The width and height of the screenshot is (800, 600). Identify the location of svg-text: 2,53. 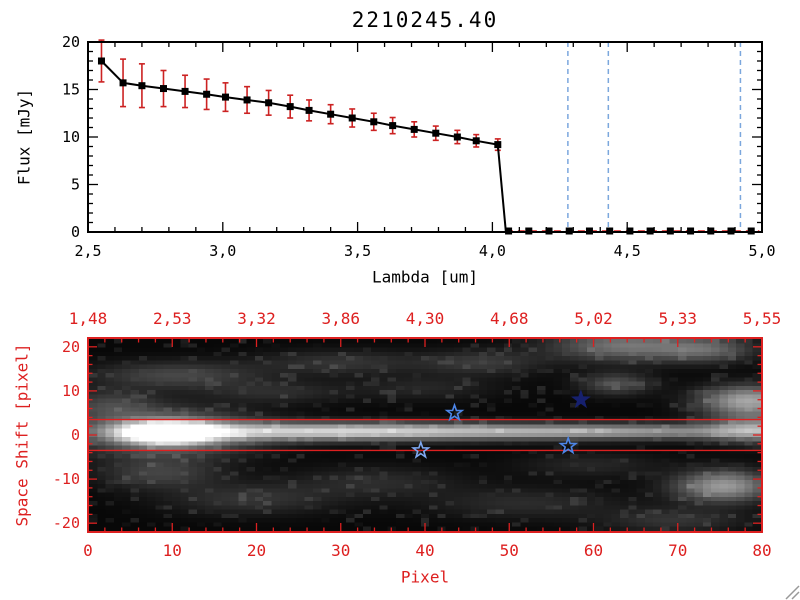
(172, 318).